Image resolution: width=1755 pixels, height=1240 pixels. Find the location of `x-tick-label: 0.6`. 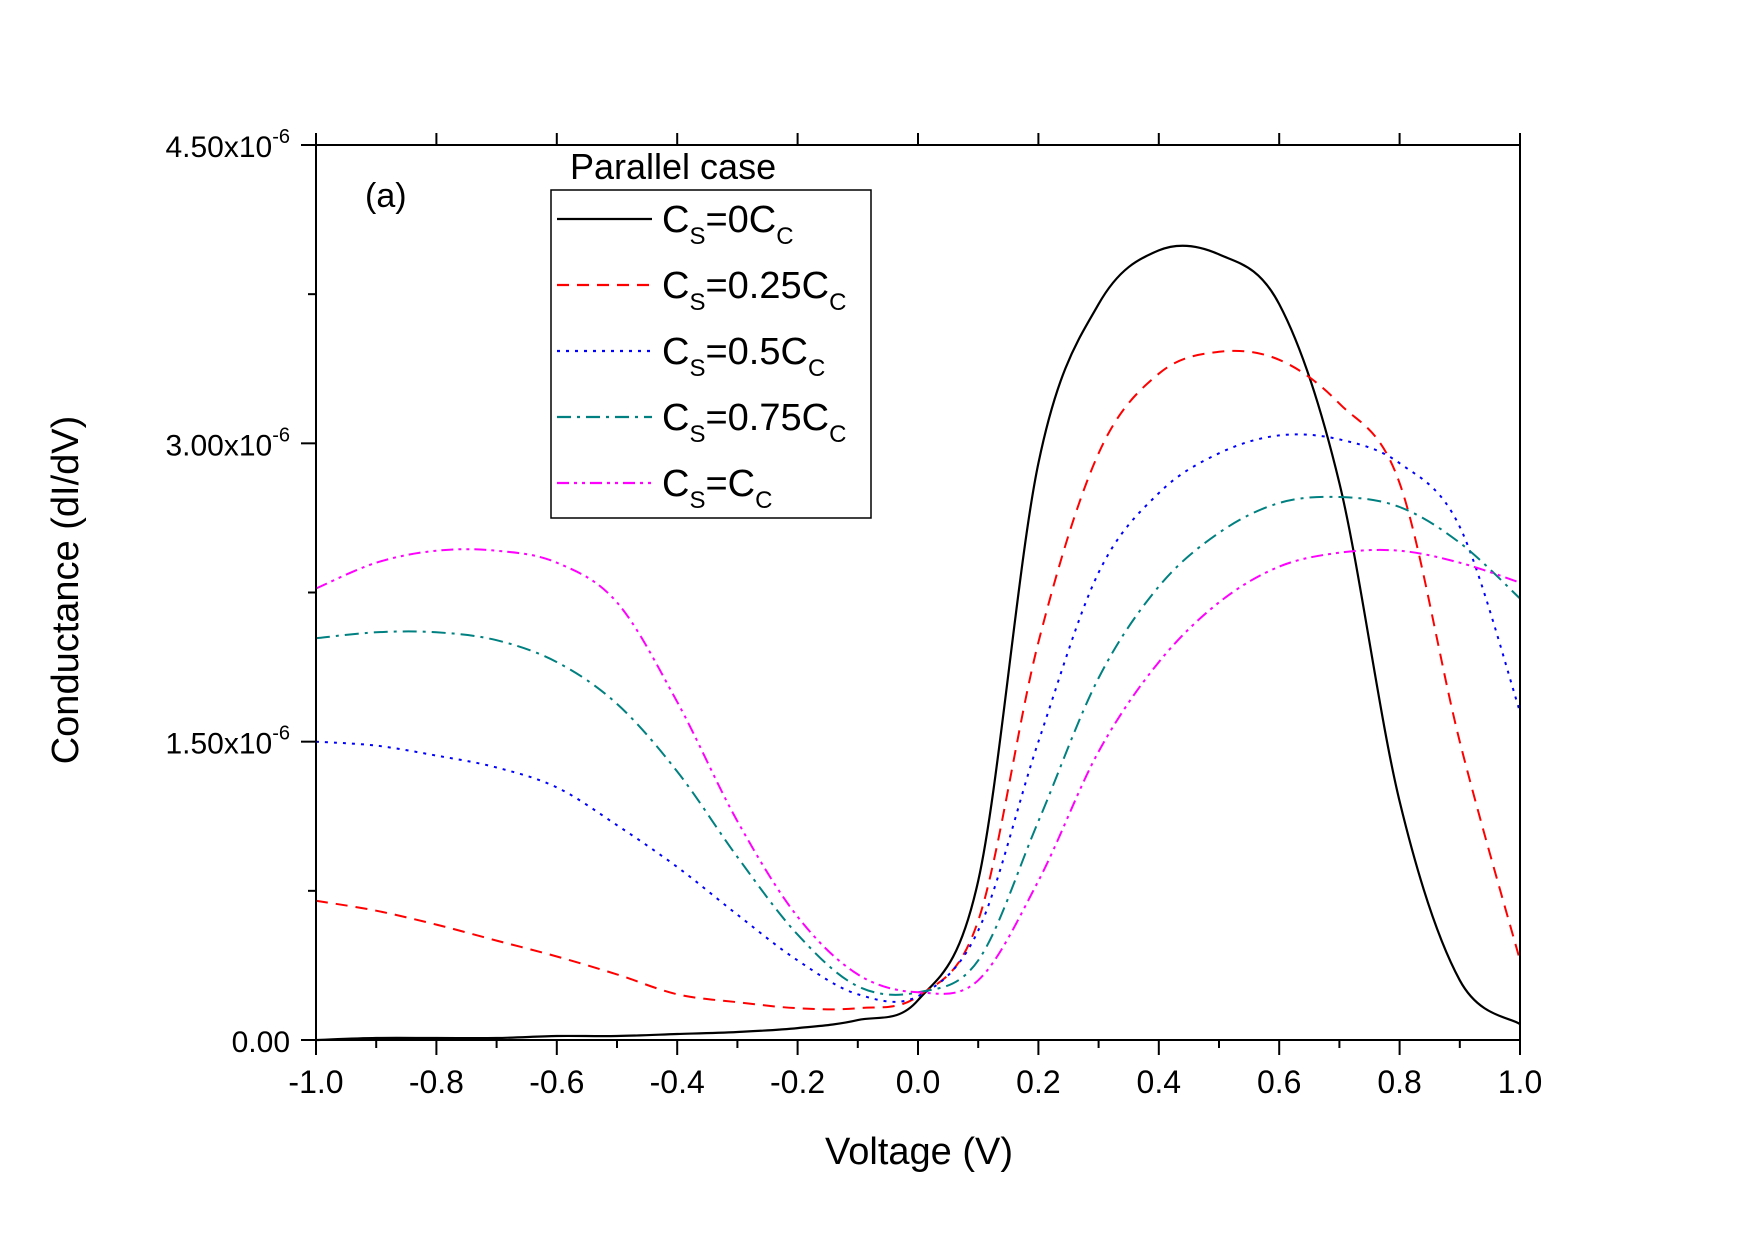

x-tick-label: 0.6 is located at coordinates (1279, 1082).